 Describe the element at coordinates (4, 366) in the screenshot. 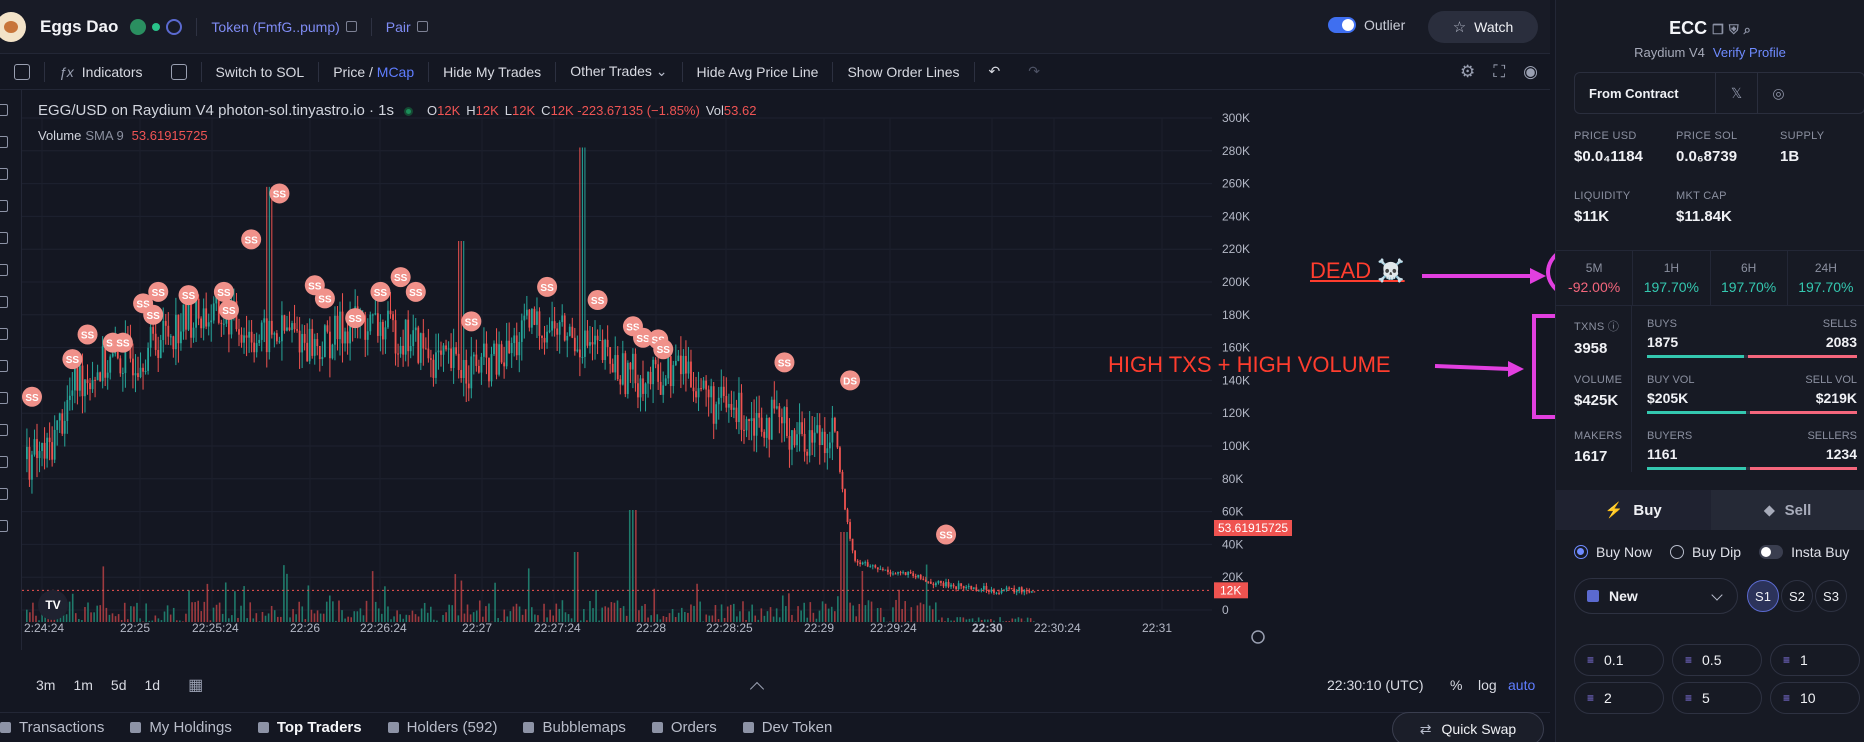

I see `ruler-icon` at that location.